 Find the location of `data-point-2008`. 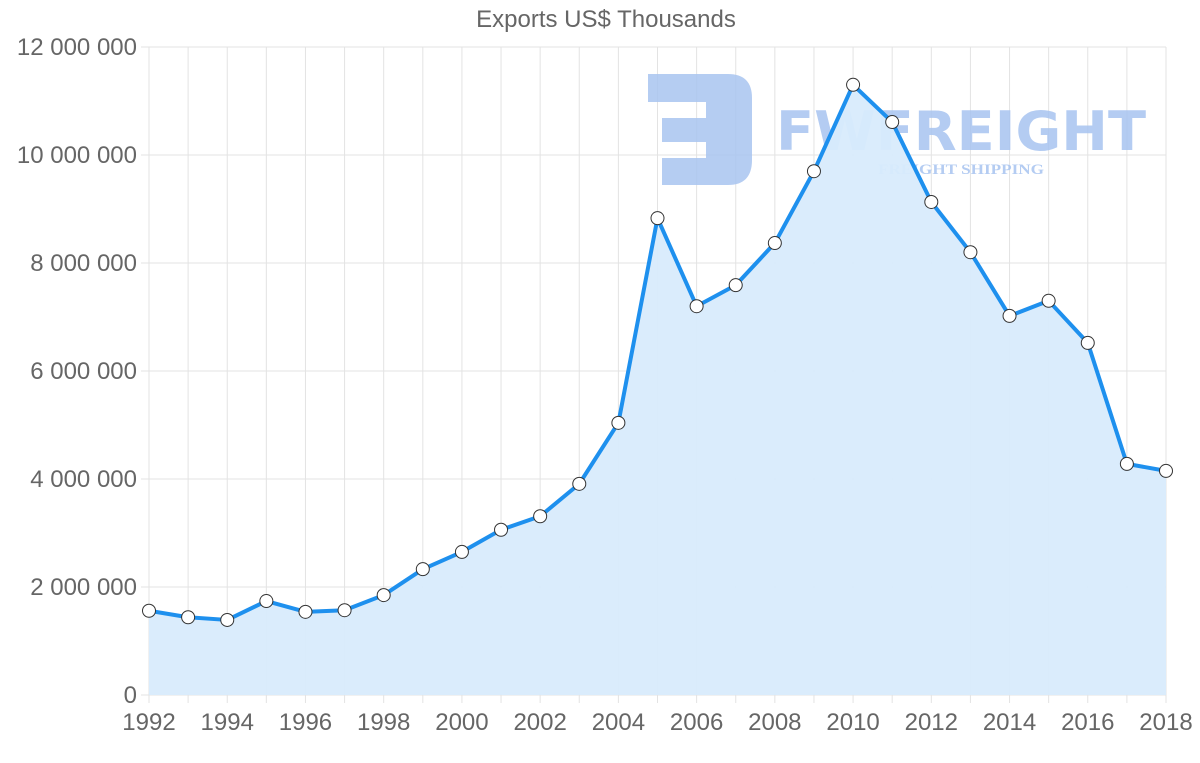

data-point-2008 is located at coordinates (774, 243).